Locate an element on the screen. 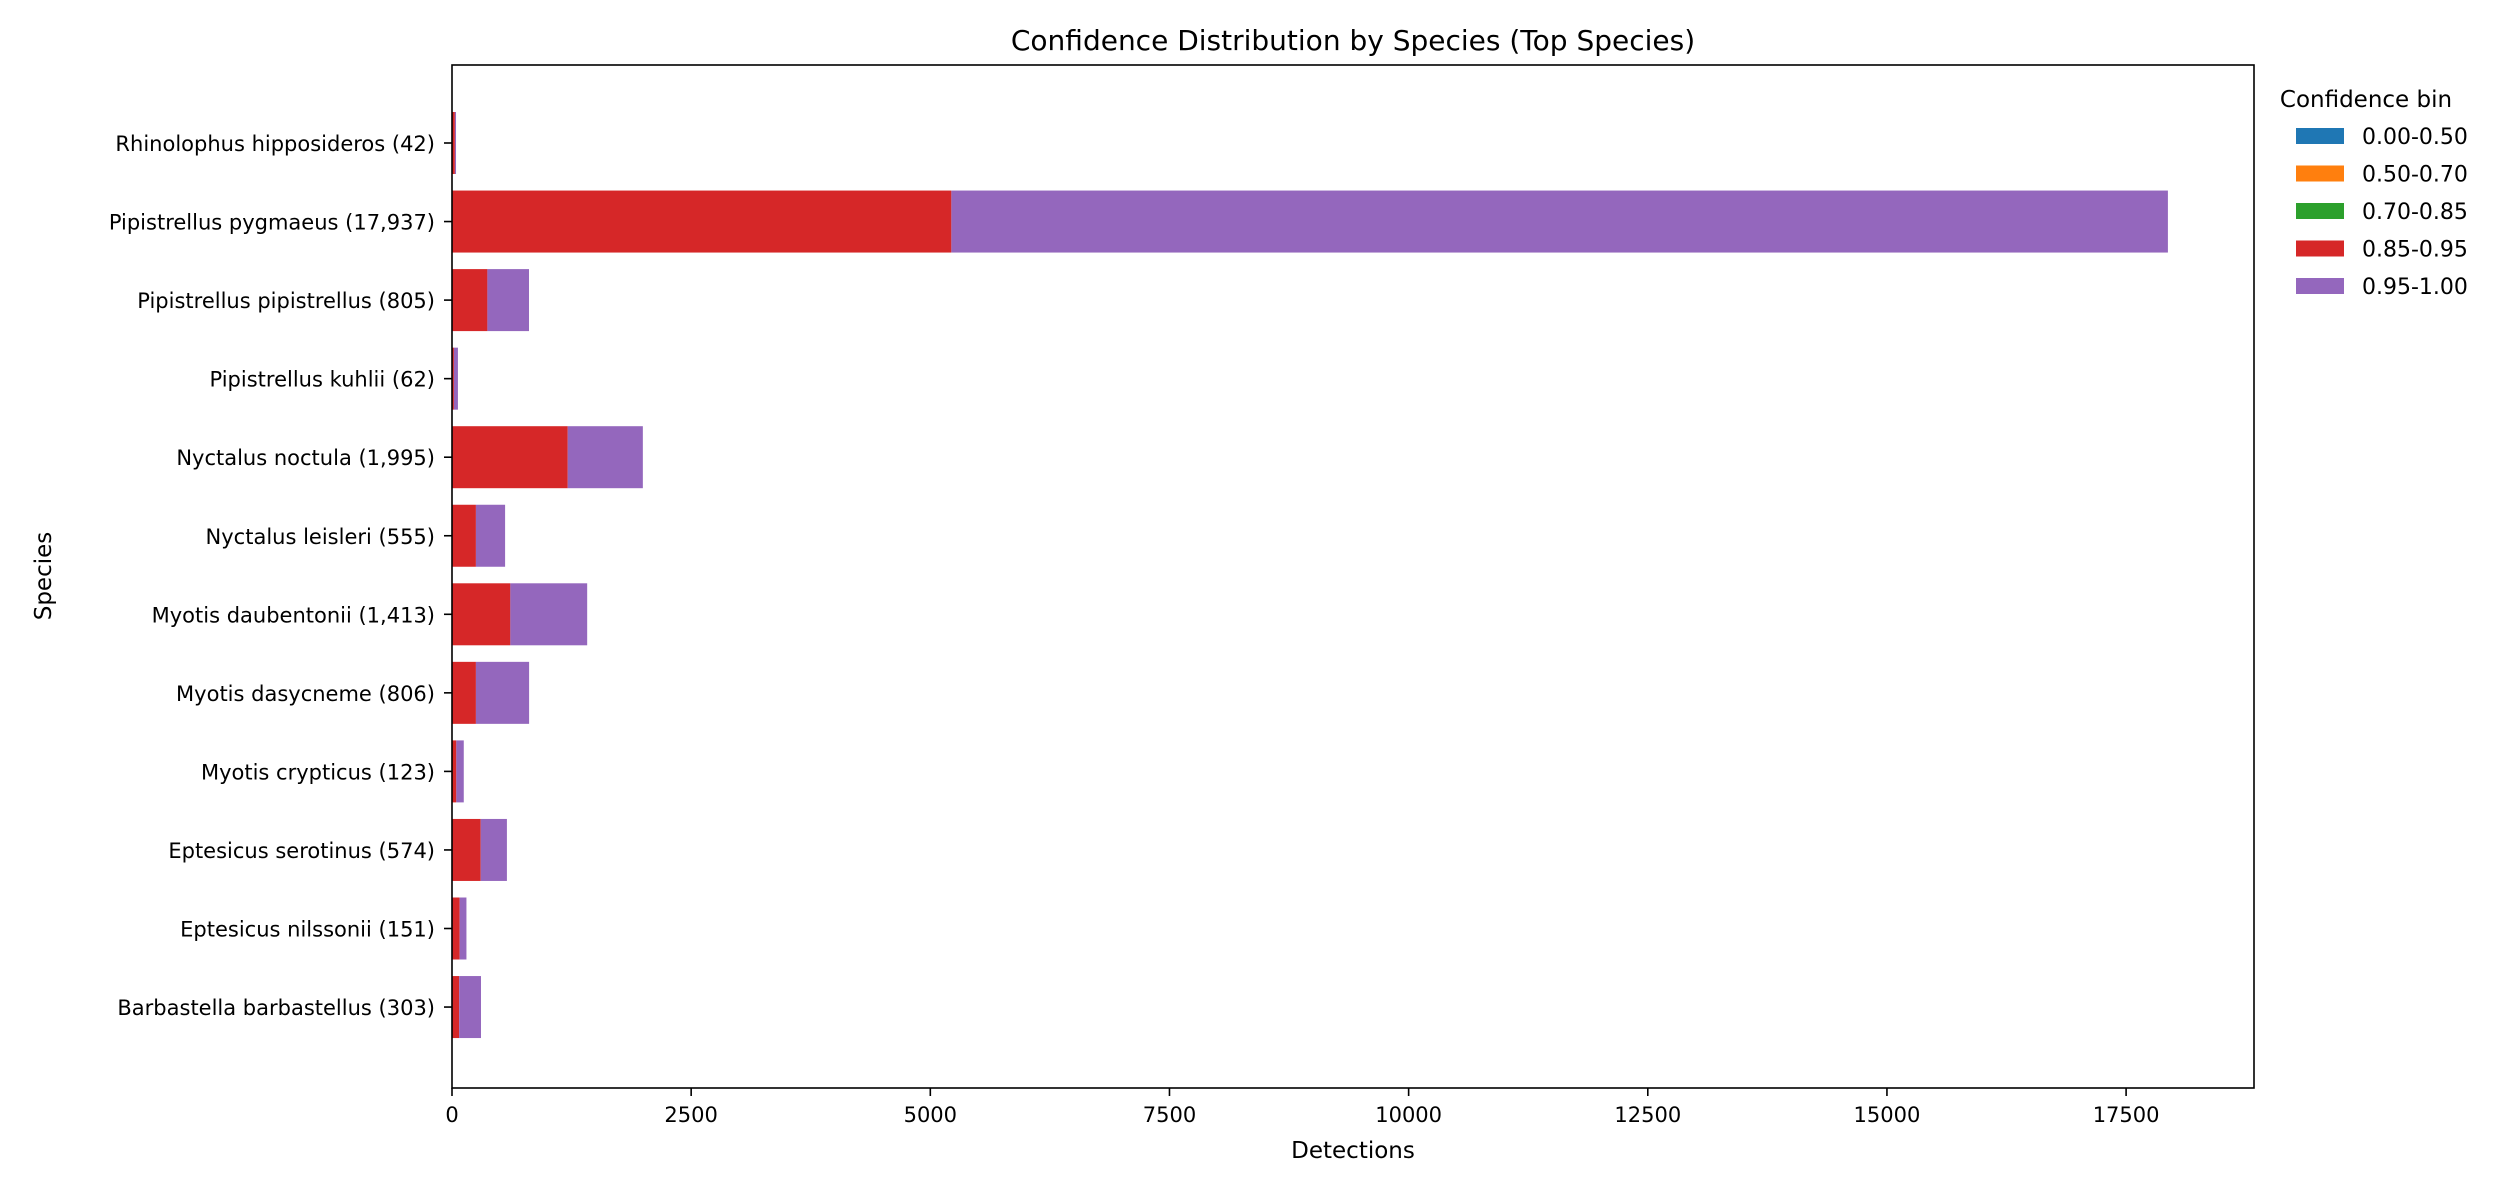  x-tick-label: 12500 is located at coordinates (1647, 1115).